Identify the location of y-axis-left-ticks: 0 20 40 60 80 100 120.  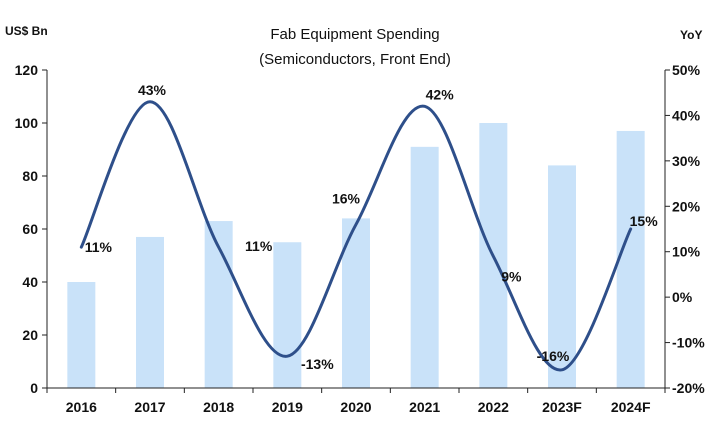
(31, 229).